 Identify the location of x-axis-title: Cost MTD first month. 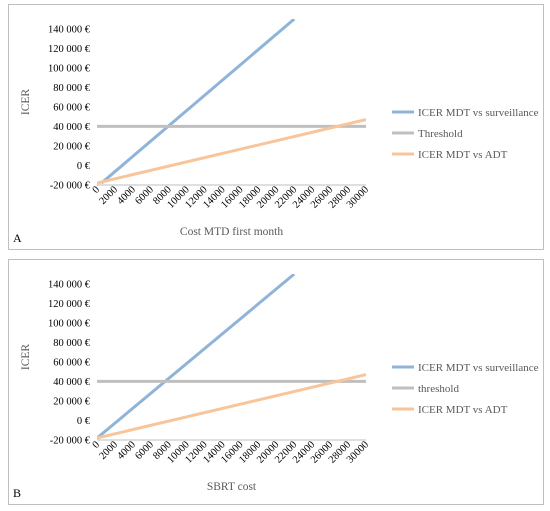
(231, 232).